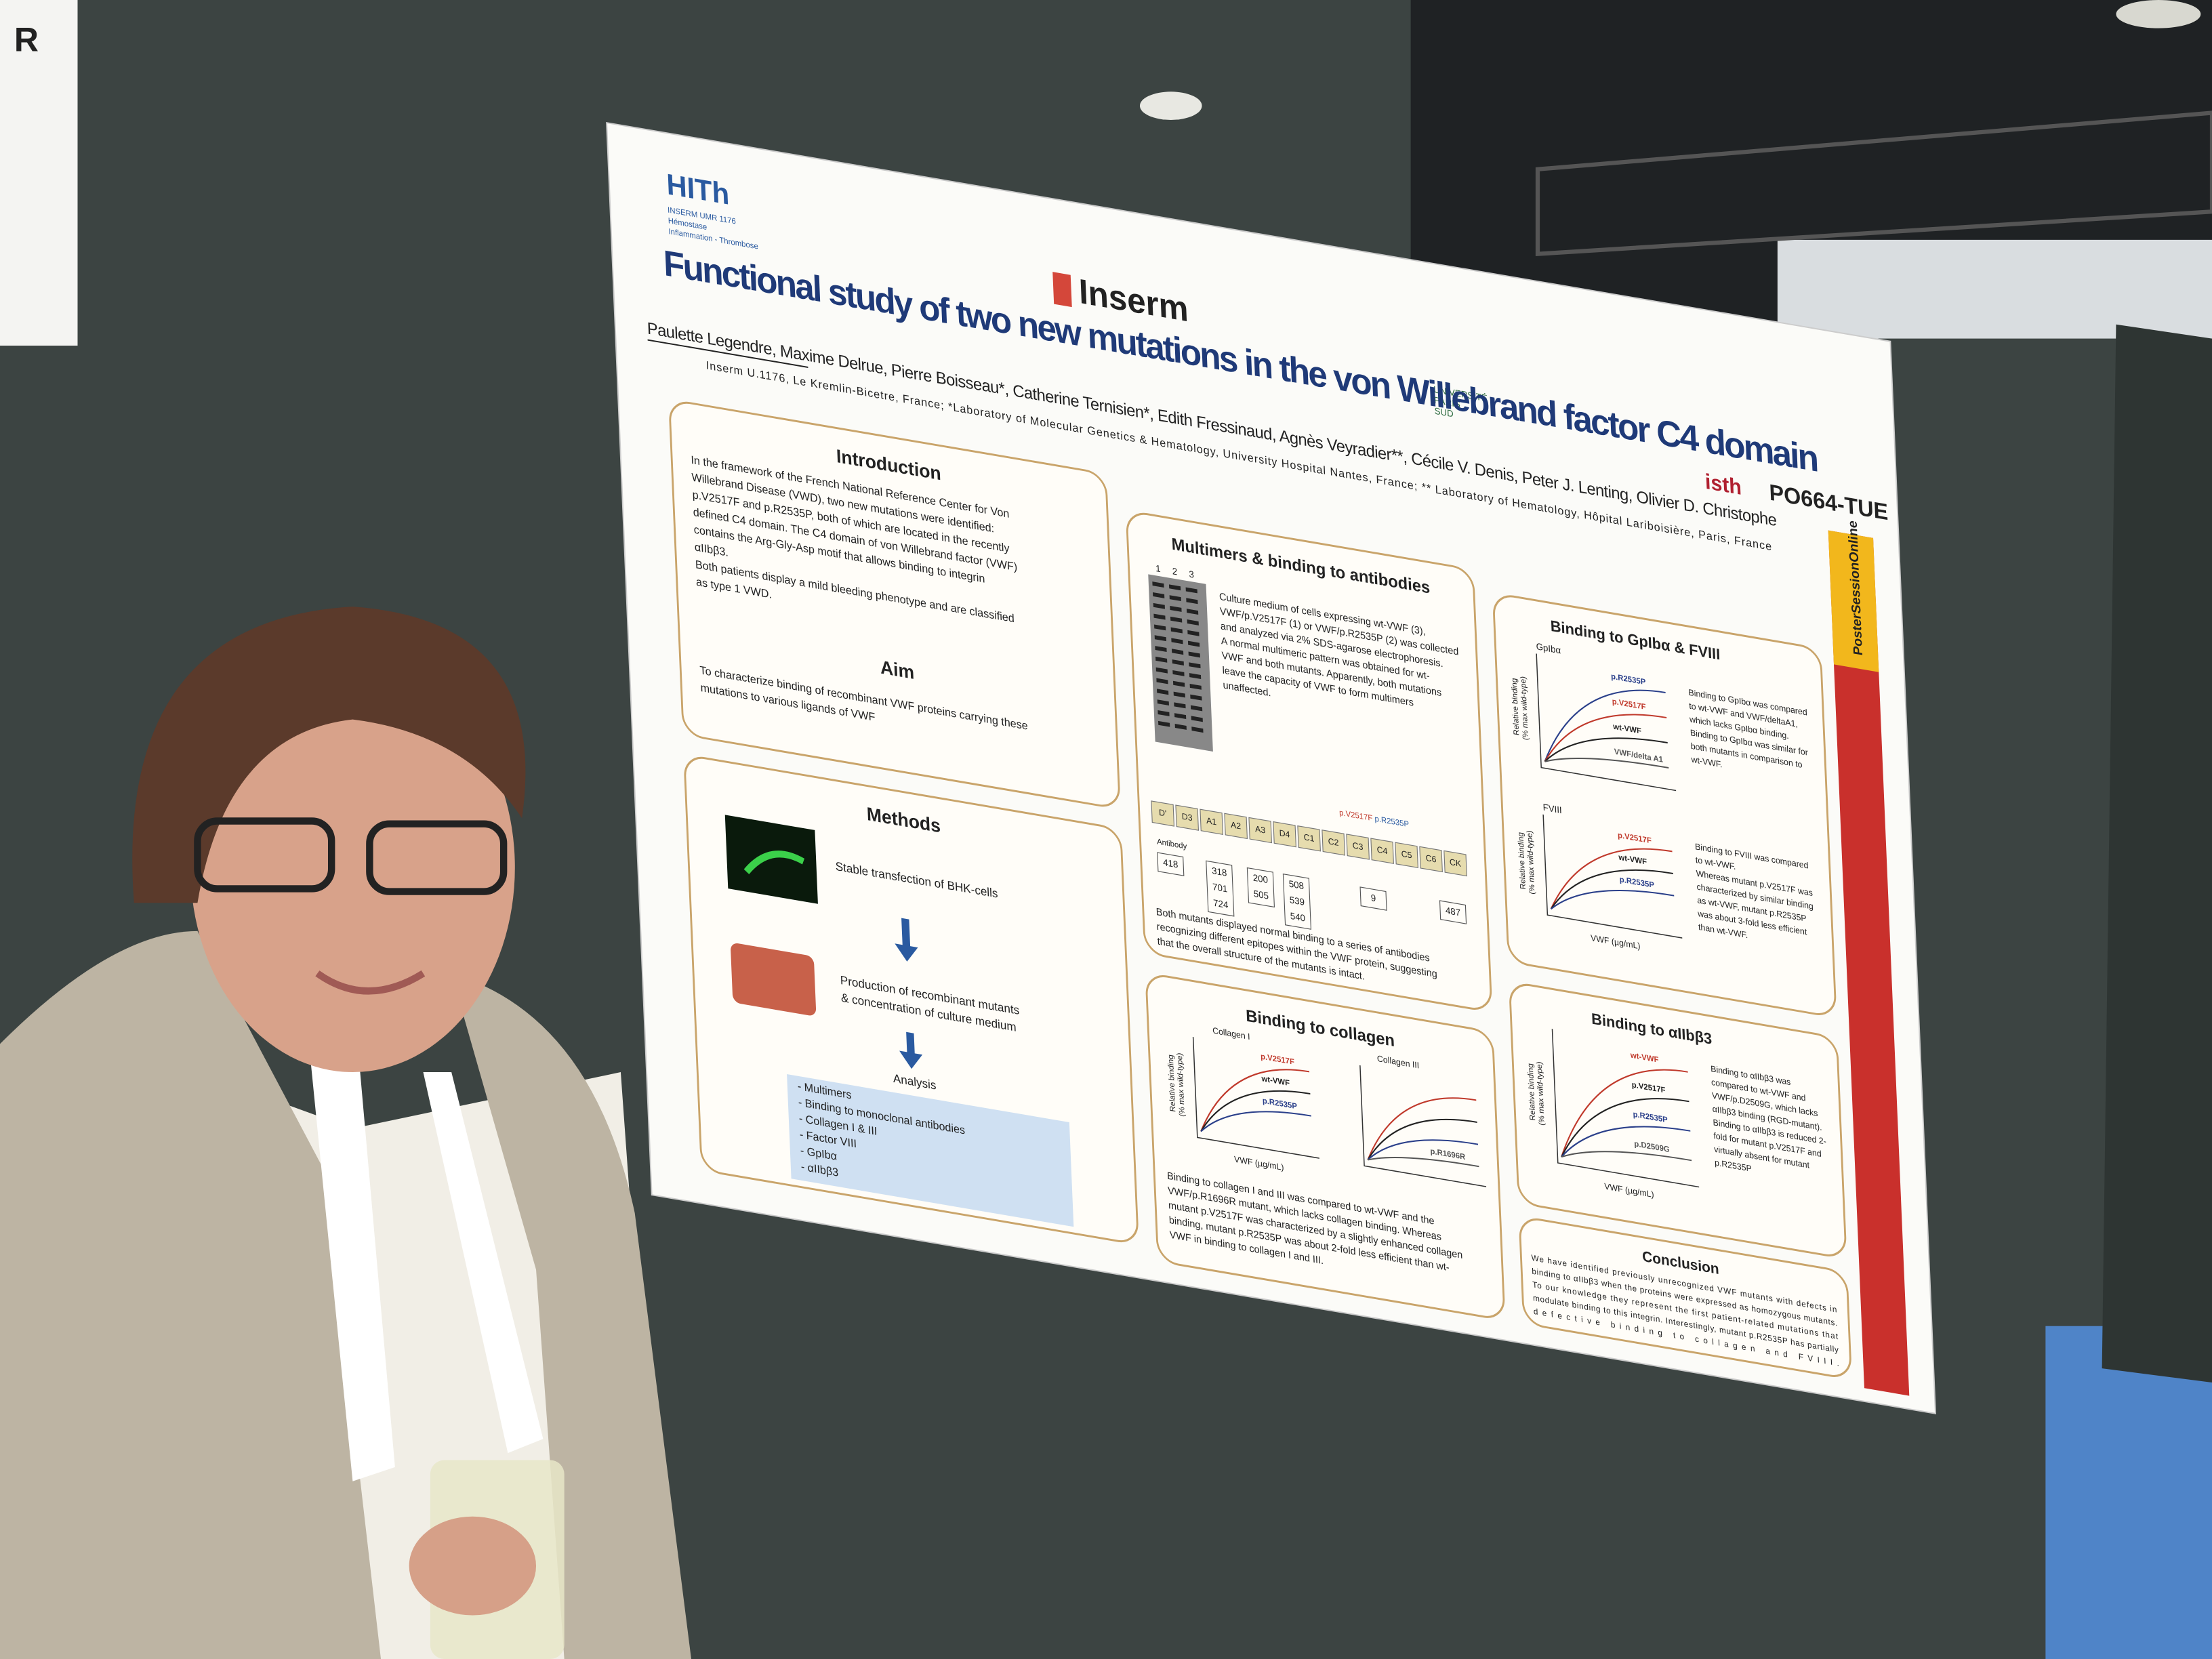  I want to click on antibody-number: 505, so click(1261, 894).